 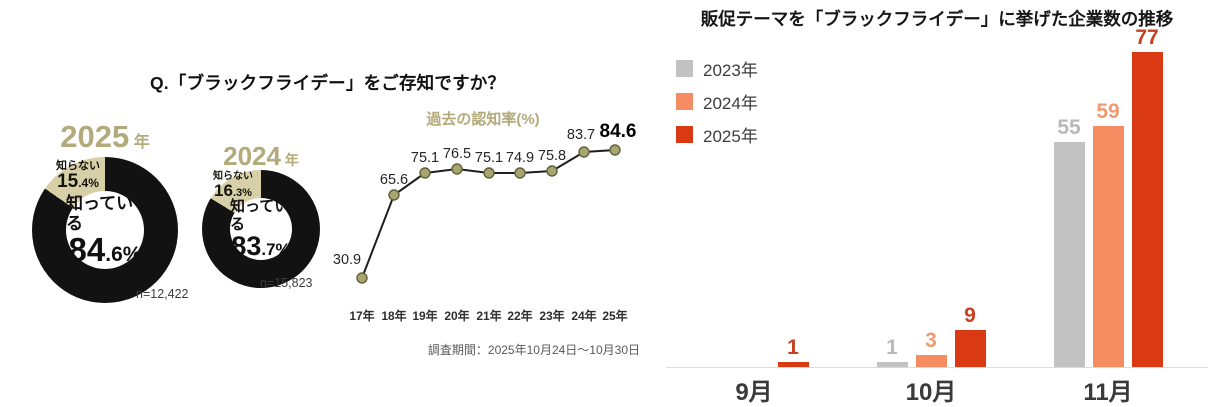 I want to click on trend-axis-label: 18年, so click(x=393, y=315).